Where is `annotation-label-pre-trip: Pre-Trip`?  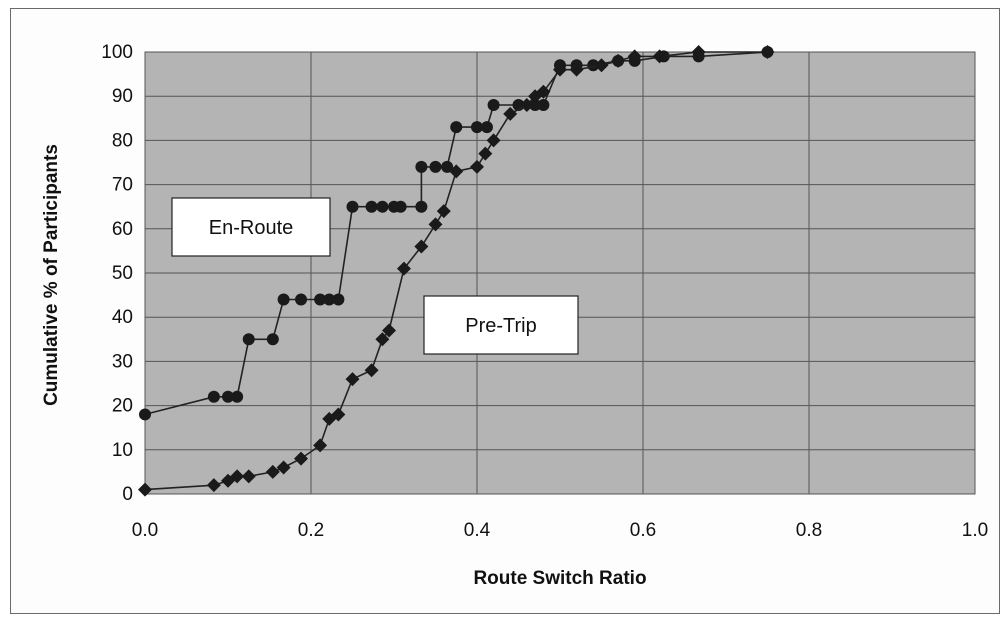 annotation-label-pre-trip: Pre-Trip is located at coordinates (500, 326).